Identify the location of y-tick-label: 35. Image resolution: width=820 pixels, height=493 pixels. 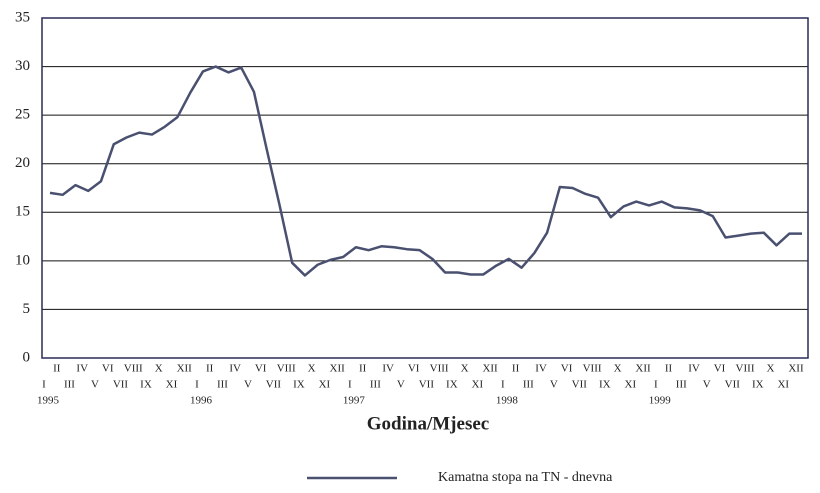
(22, 17).